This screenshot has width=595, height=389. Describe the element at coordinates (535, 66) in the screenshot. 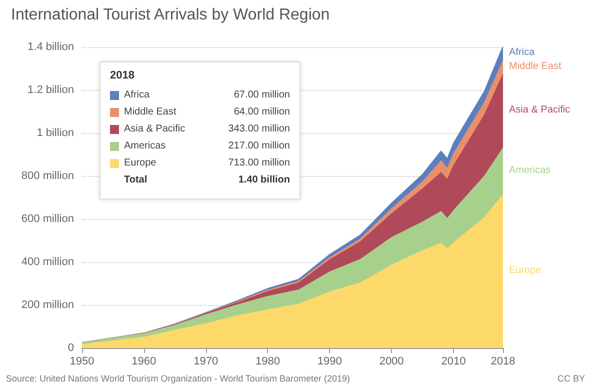

I see `text: Middle East` at that location.